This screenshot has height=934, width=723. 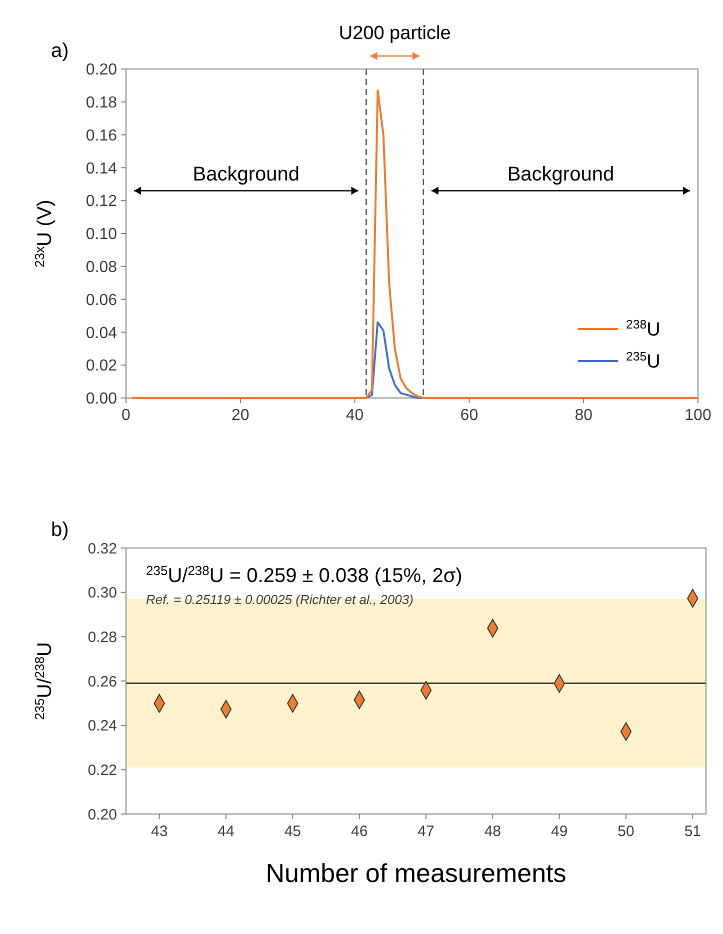 I want to click on y-tick-label: 0.14, so click(x=102, y=169).